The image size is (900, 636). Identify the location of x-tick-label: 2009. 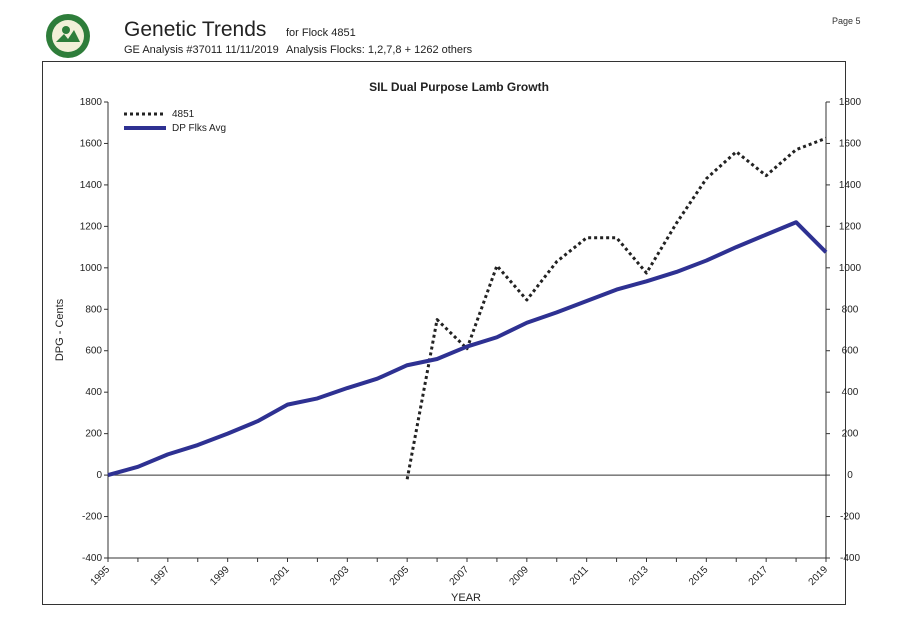
(519, 576).